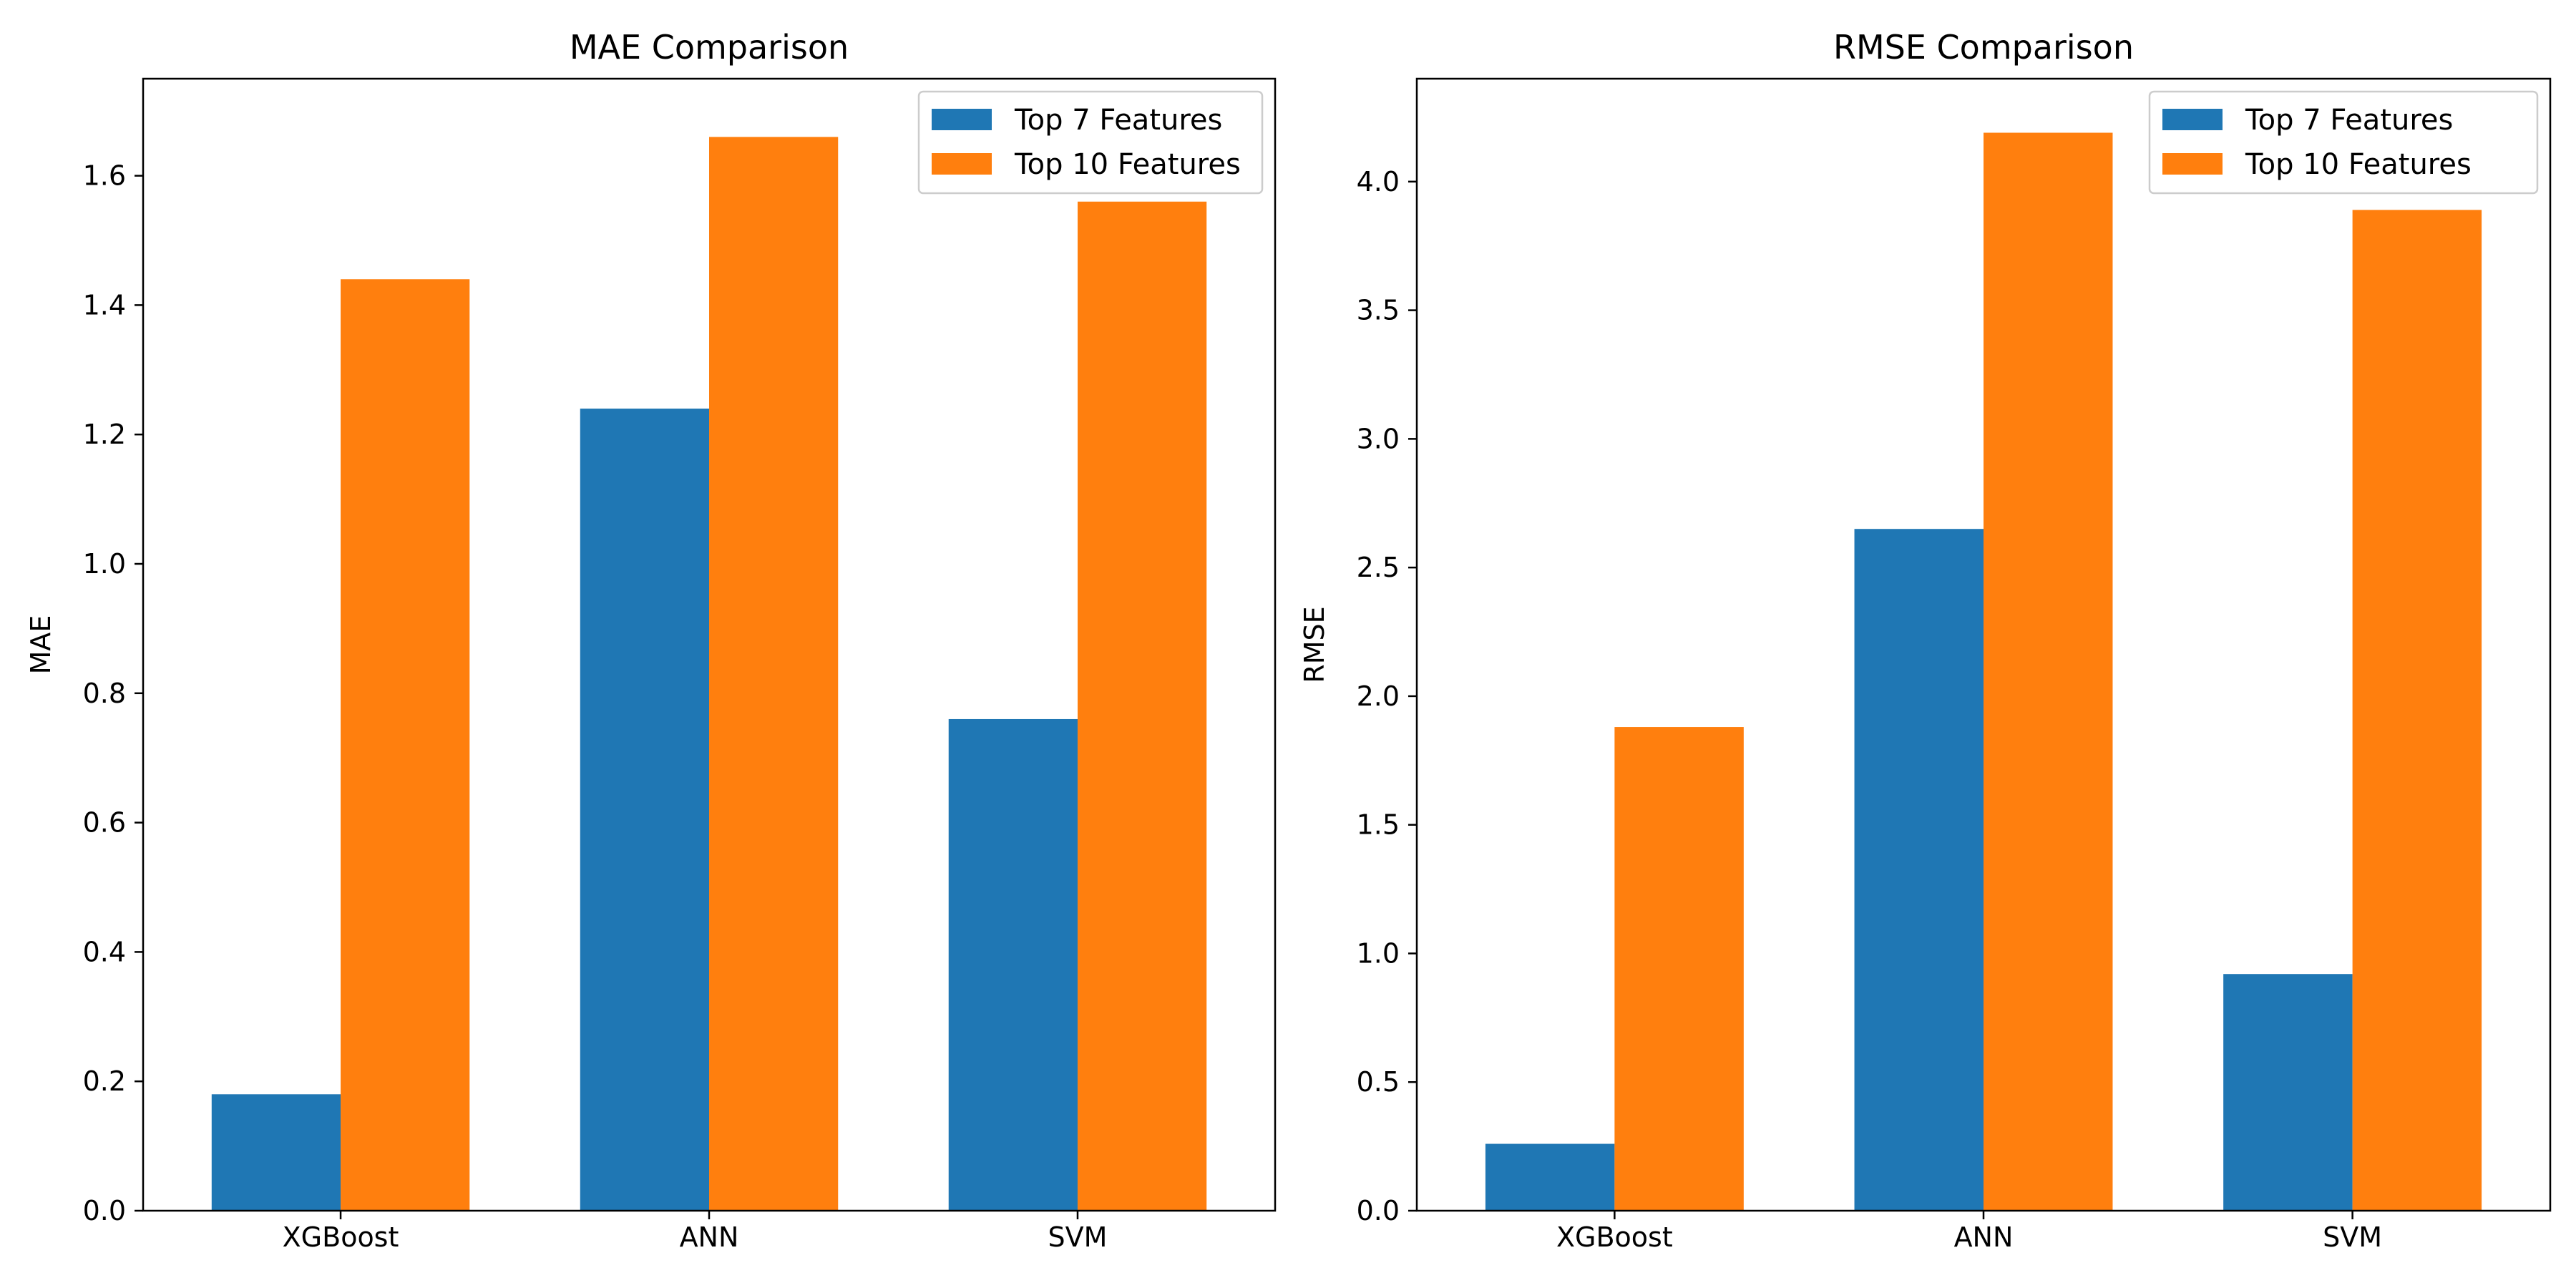 The height and width of the screenshot is (1288, 2576). What do you see at coordinates (1983, 48) in the screenshot?
I see `chart-title-1: RMSE Comparison` at bounding box center [1983, 48].